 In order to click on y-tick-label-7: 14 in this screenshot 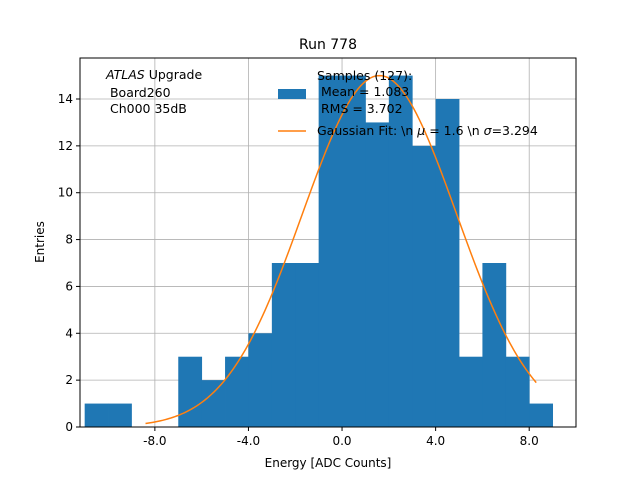, I will do `click(65, 99)`.